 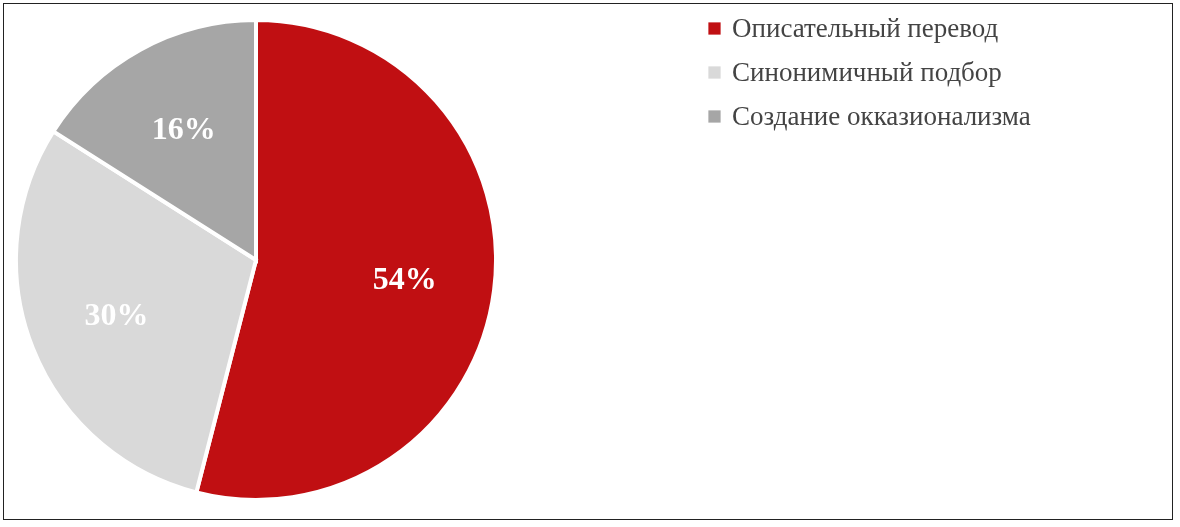 What do you see at coordinates (867, 71) in the screenshot?
I see `legend-label: Синонимичный подбор` at bounding box center [867, 71].